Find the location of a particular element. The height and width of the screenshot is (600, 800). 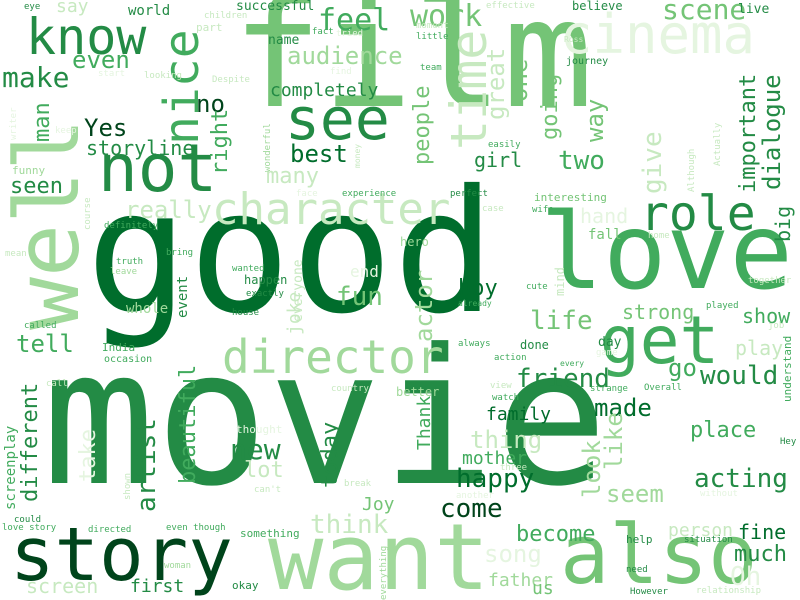

word-best: best is located at coordinates (319, 154).